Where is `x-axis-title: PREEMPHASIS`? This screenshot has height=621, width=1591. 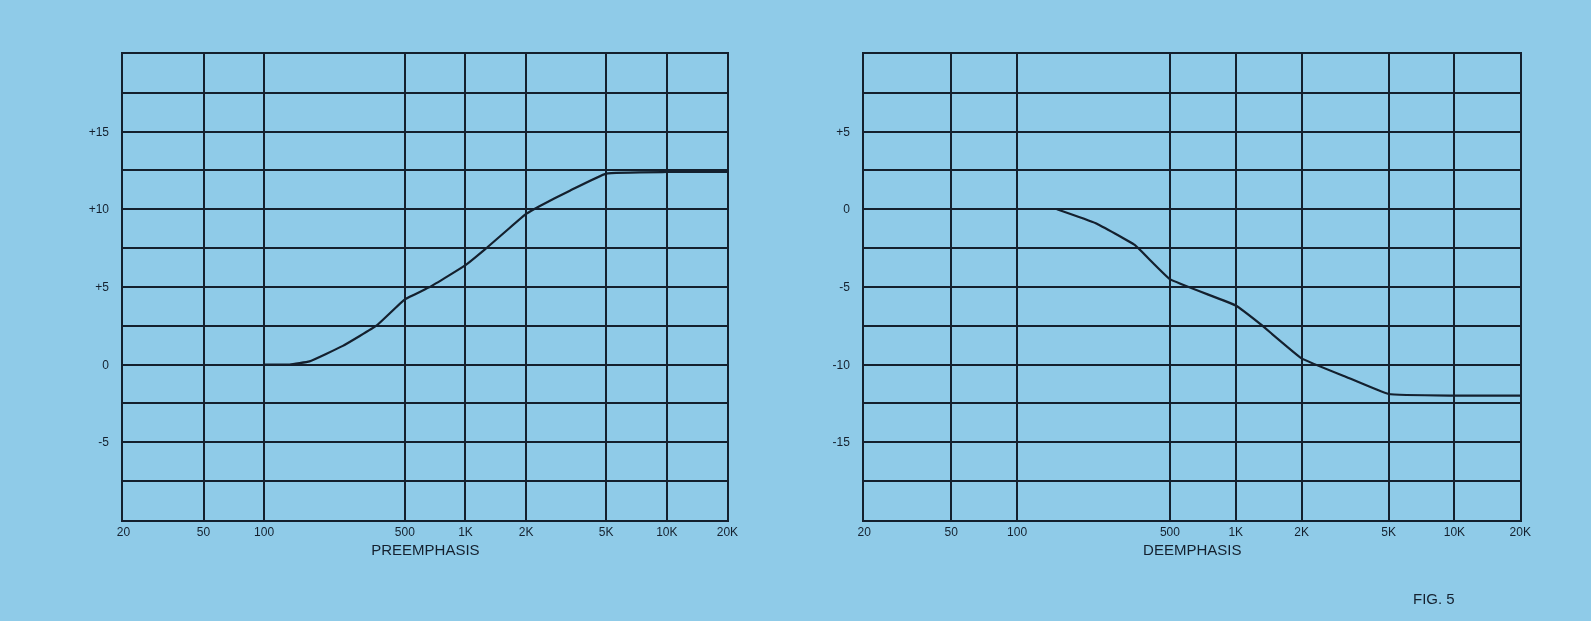
x-axis-title: PREEMPHASIS is located at coordinates (425, 549).